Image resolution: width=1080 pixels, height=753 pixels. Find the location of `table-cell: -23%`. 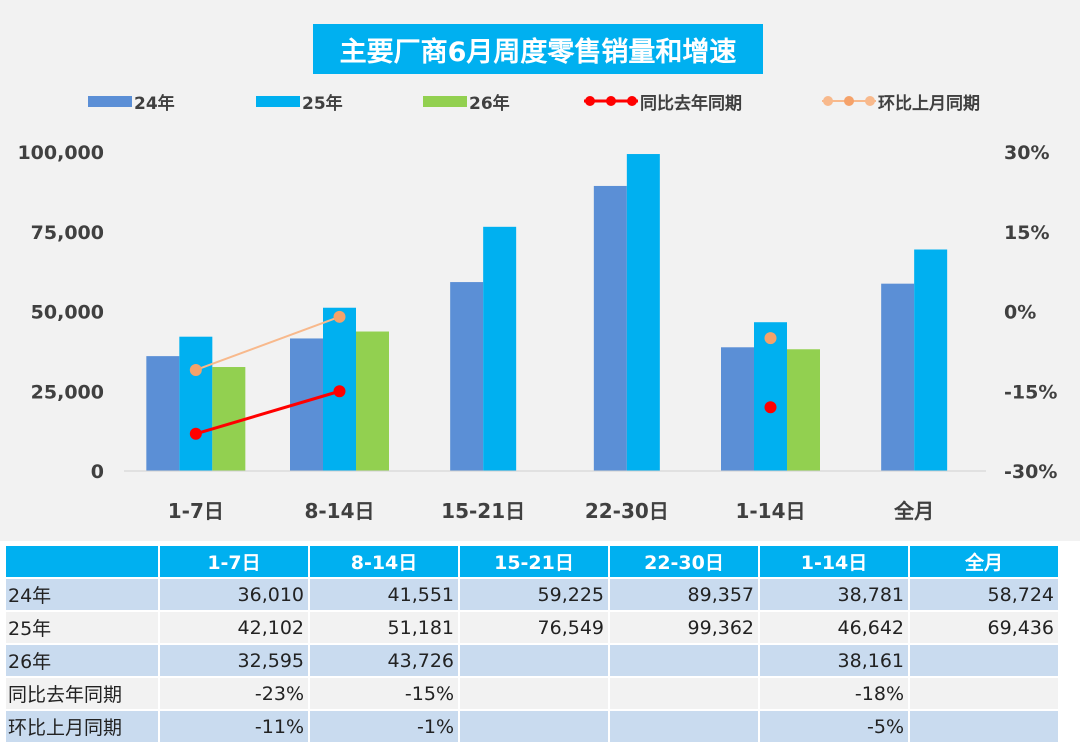

table-cell: -23% is located at coordinates (234, 693).